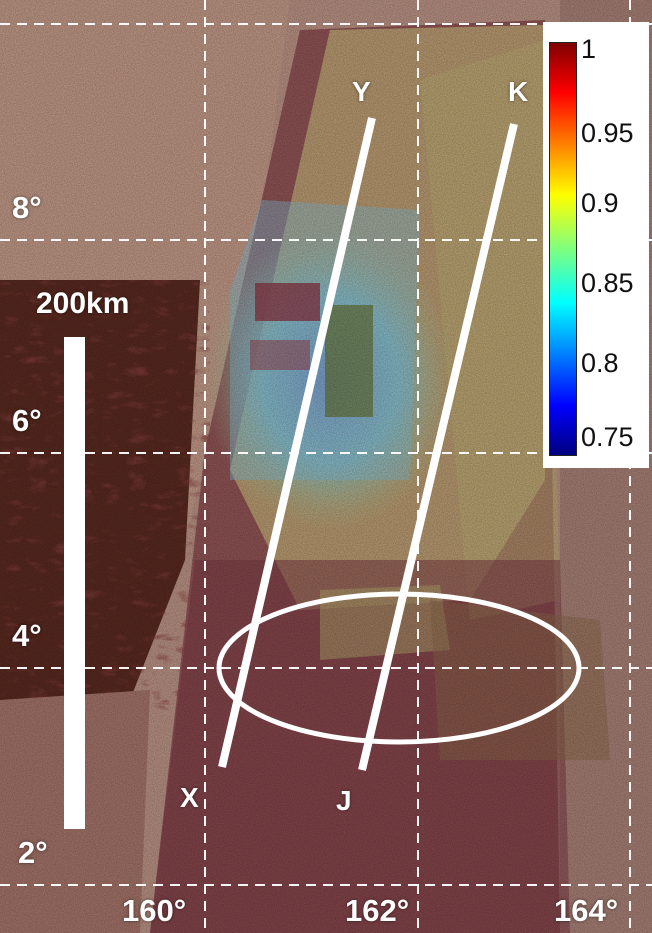 The image size is (652, 933). Describe the element at coordinates (377, 910) in the screenshot. I see `lon-label-162: 162°` at that location.